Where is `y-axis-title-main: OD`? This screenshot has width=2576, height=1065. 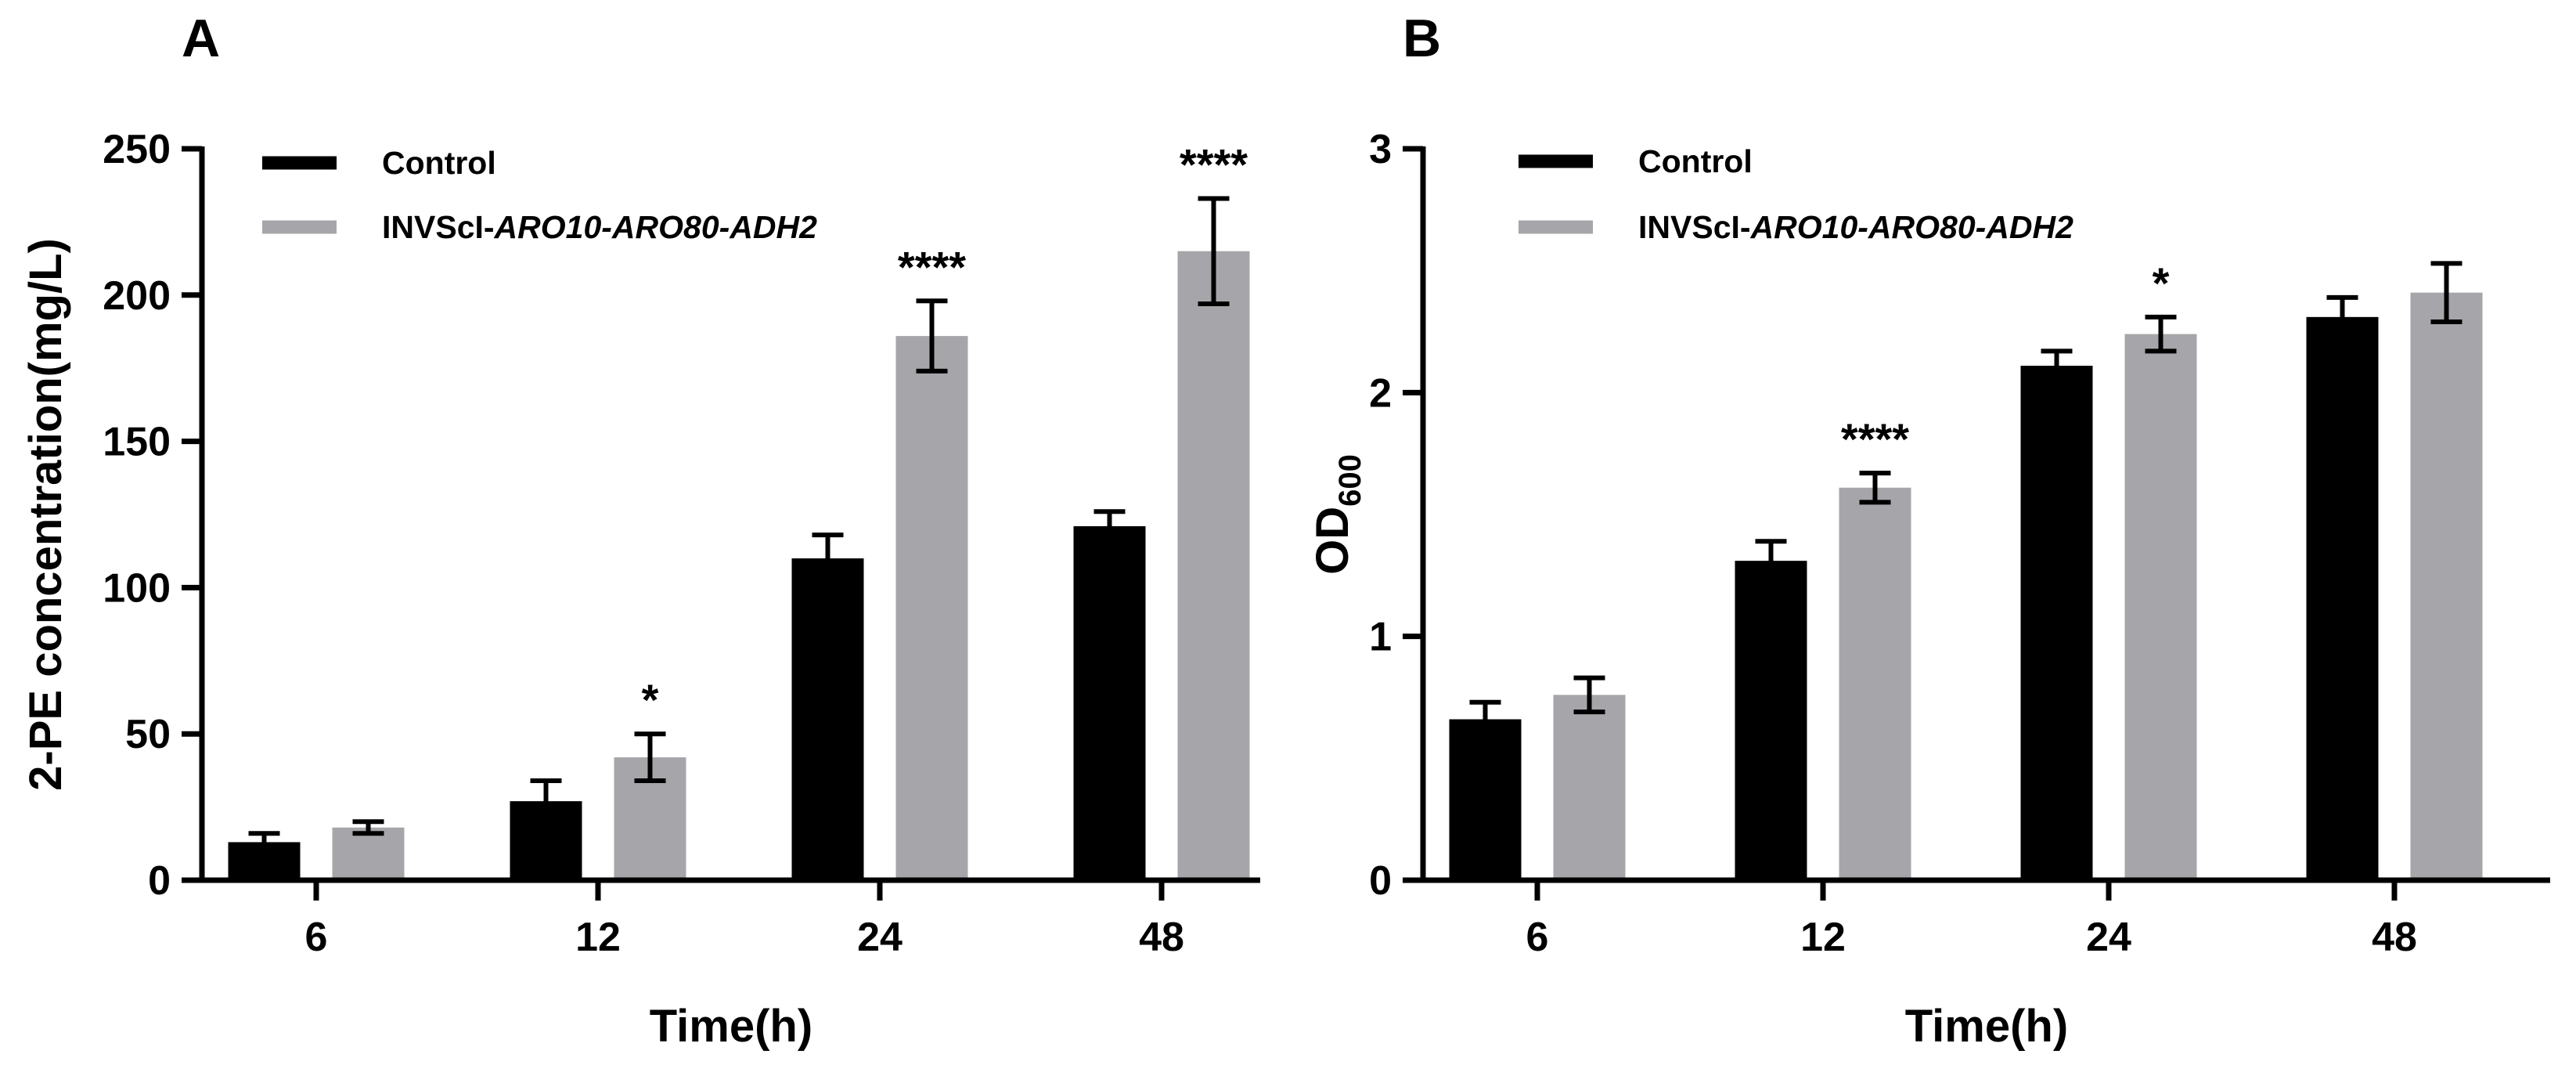
y-axis-title-main: OD is located at coordinates (1332, 541).